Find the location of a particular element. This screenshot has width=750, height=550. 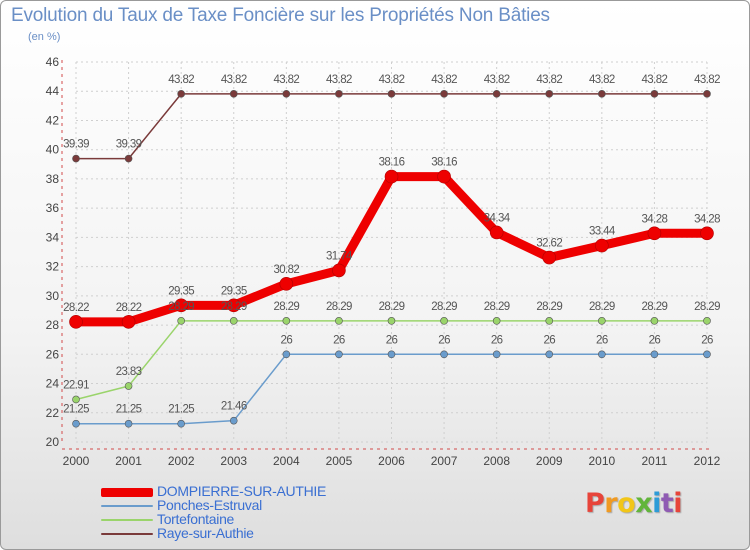

x-tick-label: 2000 is located at coordinates (76, 461).